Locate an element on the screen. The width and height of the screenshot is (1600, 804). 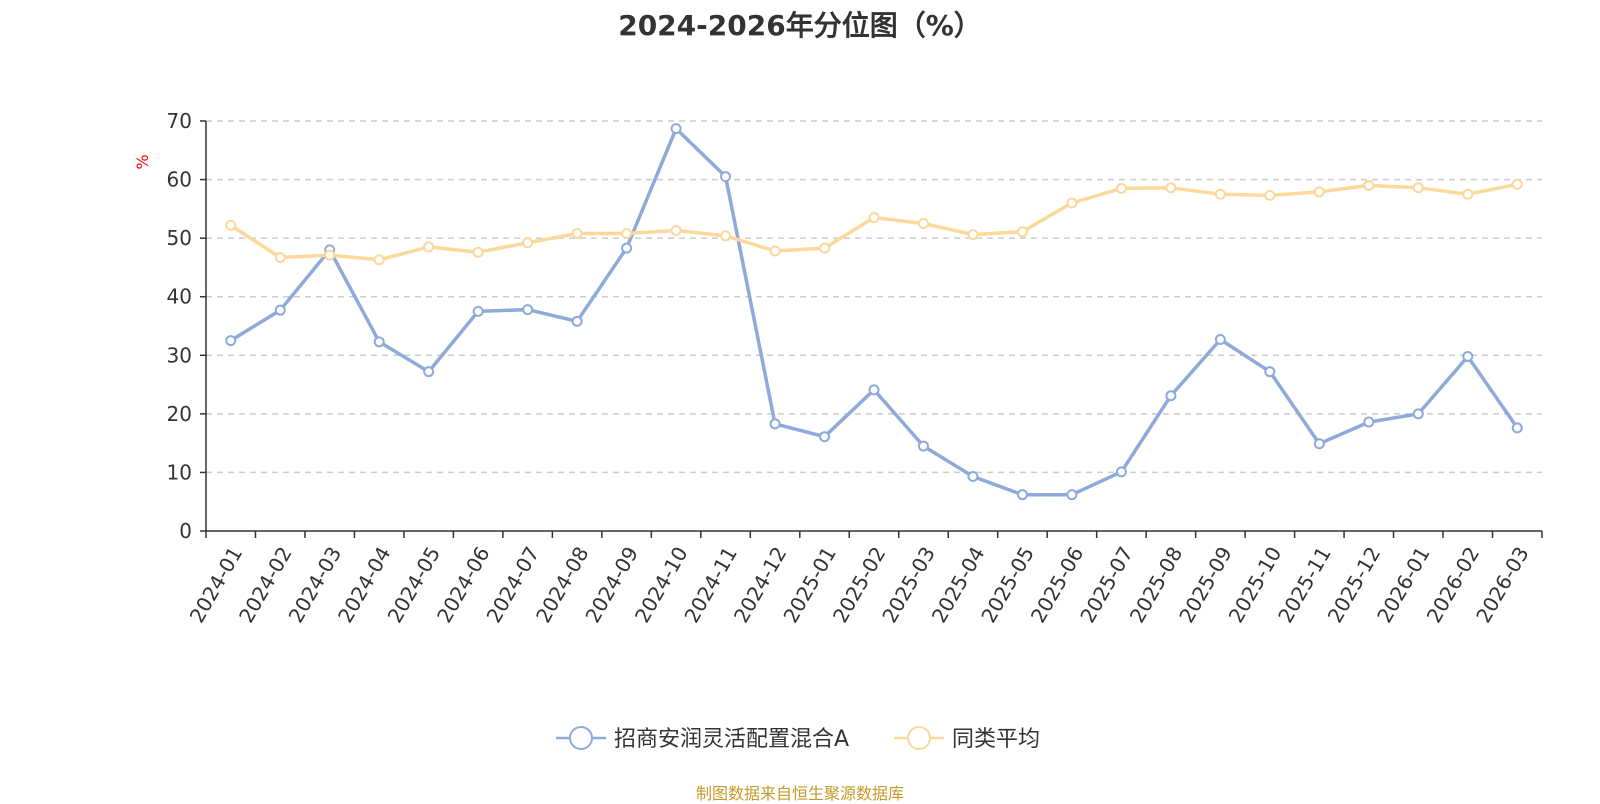
legend-item-0: 招商安润灵活配置混合A is located at coordinates (702, 739).